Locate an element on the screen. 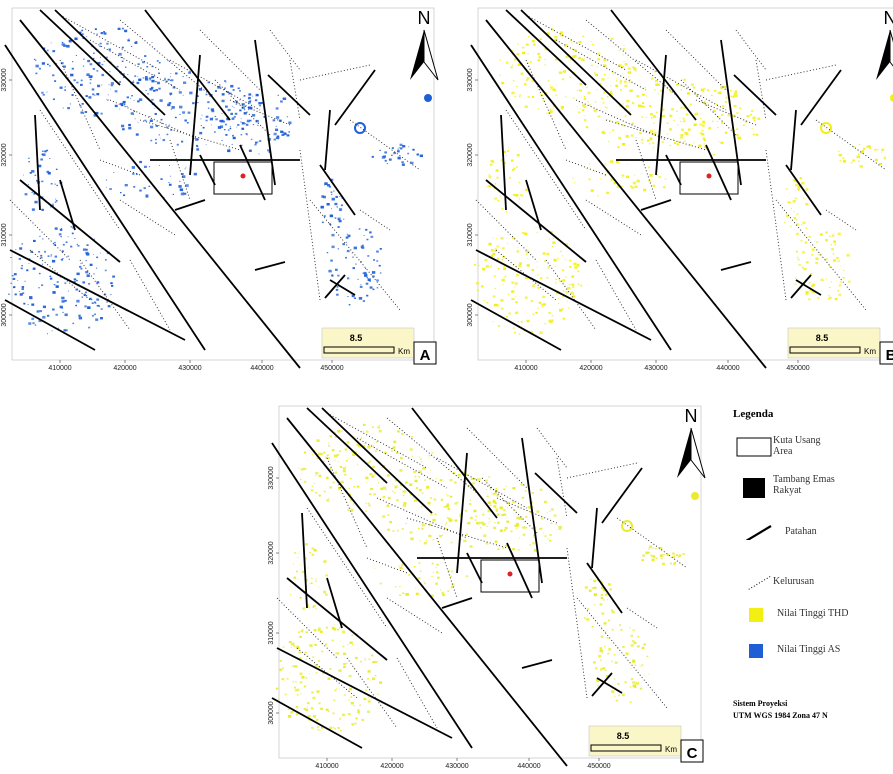 The width and height of the screenshot is (893, 774). scale-bar is located at coordinates (359, 350).